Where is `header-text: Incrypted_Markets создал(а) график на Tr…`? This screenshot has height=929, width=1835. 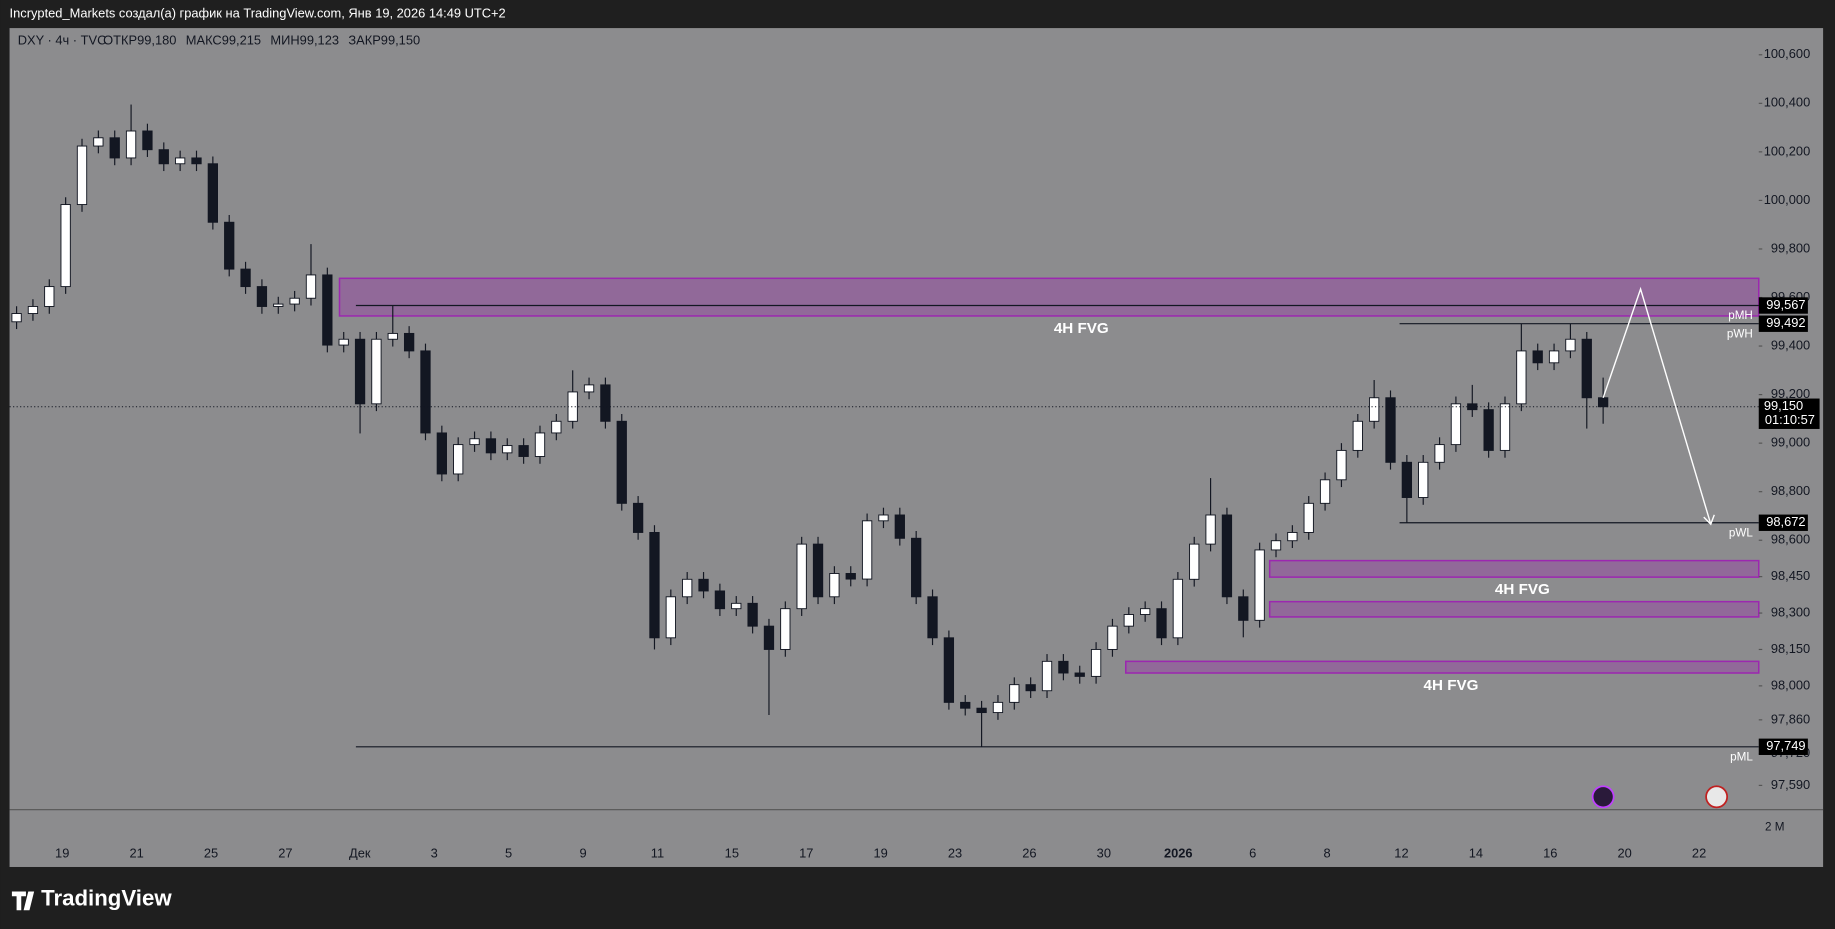
header-text: Incrypted_Markets создал(а) график на Tr… is located at coordinates (258, 12).